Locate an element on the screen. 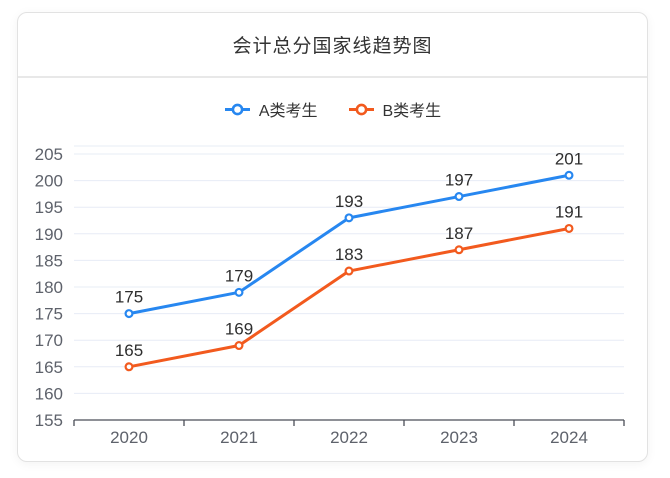 Image resolution: width=670 pixels, height=478 pixels. legend-item-a: A类考生 is located at coordinates (271, 109).